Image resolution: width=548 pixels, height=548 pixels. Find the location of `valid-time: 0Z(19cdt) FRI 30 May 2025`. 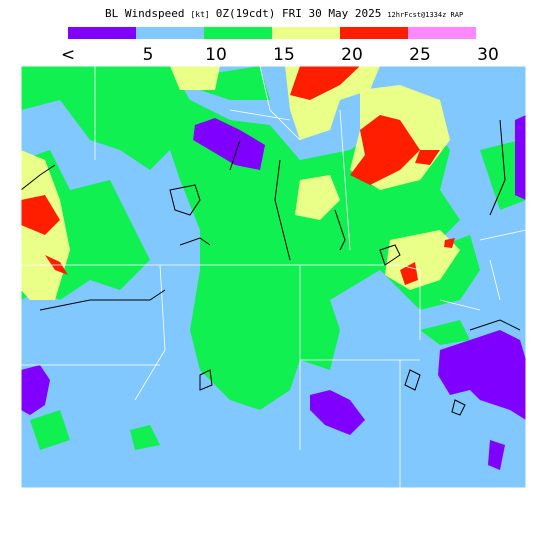

valid-time: 0Z(19cdt) FRI 30 May 2025 is located at coordinates (299, 13).